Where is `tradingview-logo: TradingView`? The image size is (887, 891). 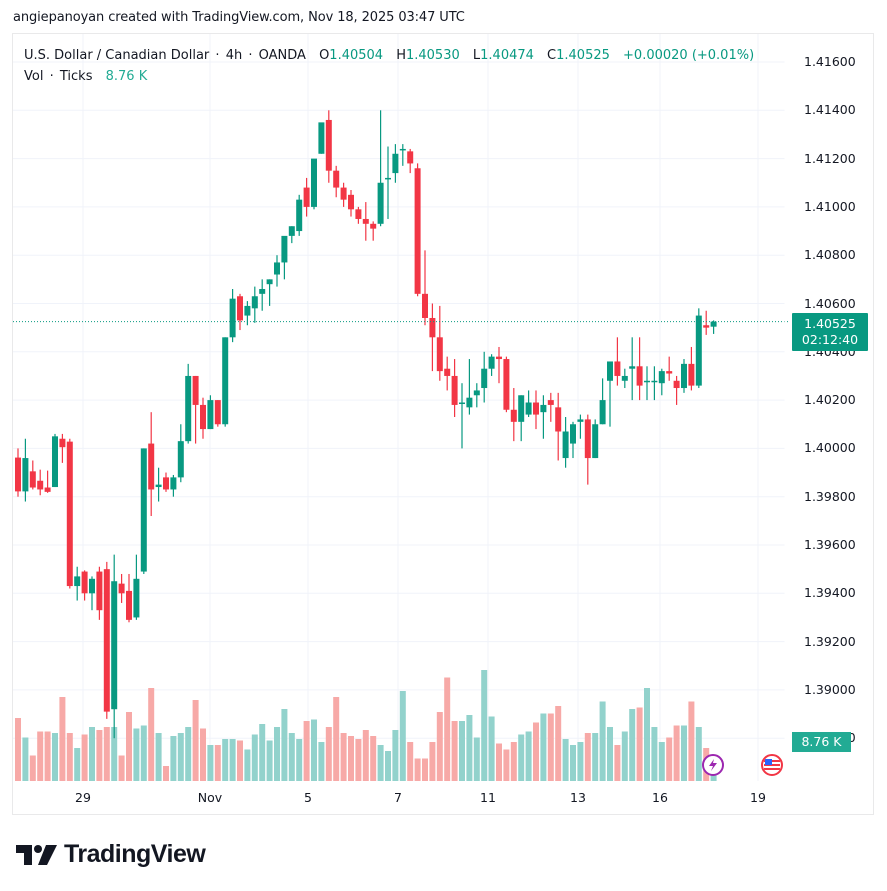
tradingview-logo: TradingView is located at coordinates (111, 854).